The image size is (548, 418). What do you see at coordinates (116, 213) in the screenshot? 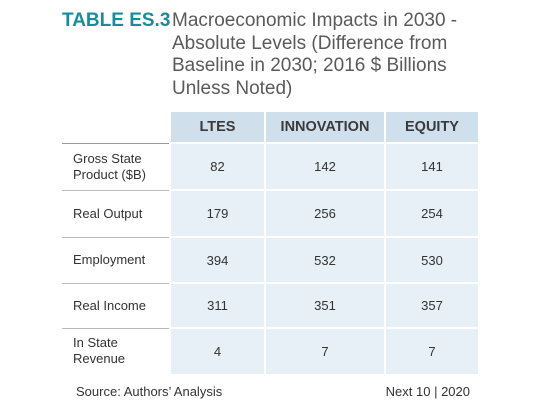
I see `row-label: Real Output` at bounding box center [116, 213].